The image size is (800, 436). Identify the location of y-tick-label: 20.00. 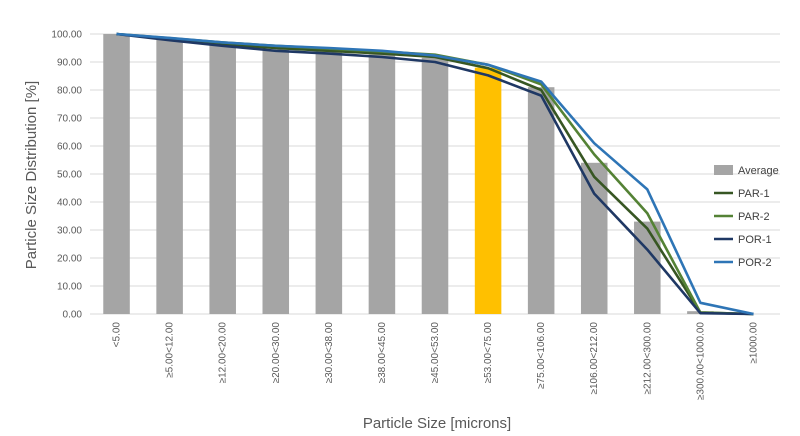
(69, 259).